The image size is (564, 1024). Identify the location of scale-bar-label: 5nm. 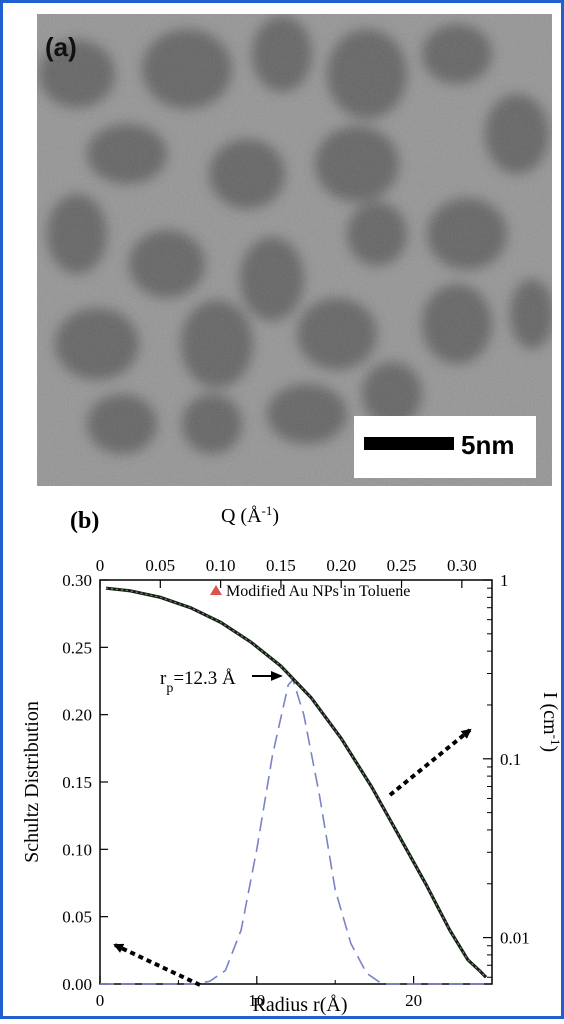
(487, 445).